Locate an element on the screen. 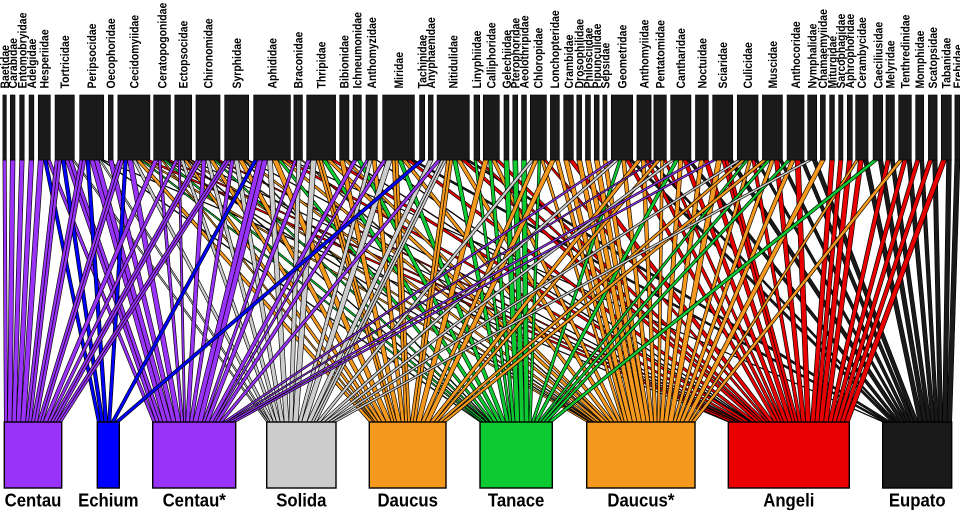  svg-text: Anthocoridae is located at coordinates (796, 54).